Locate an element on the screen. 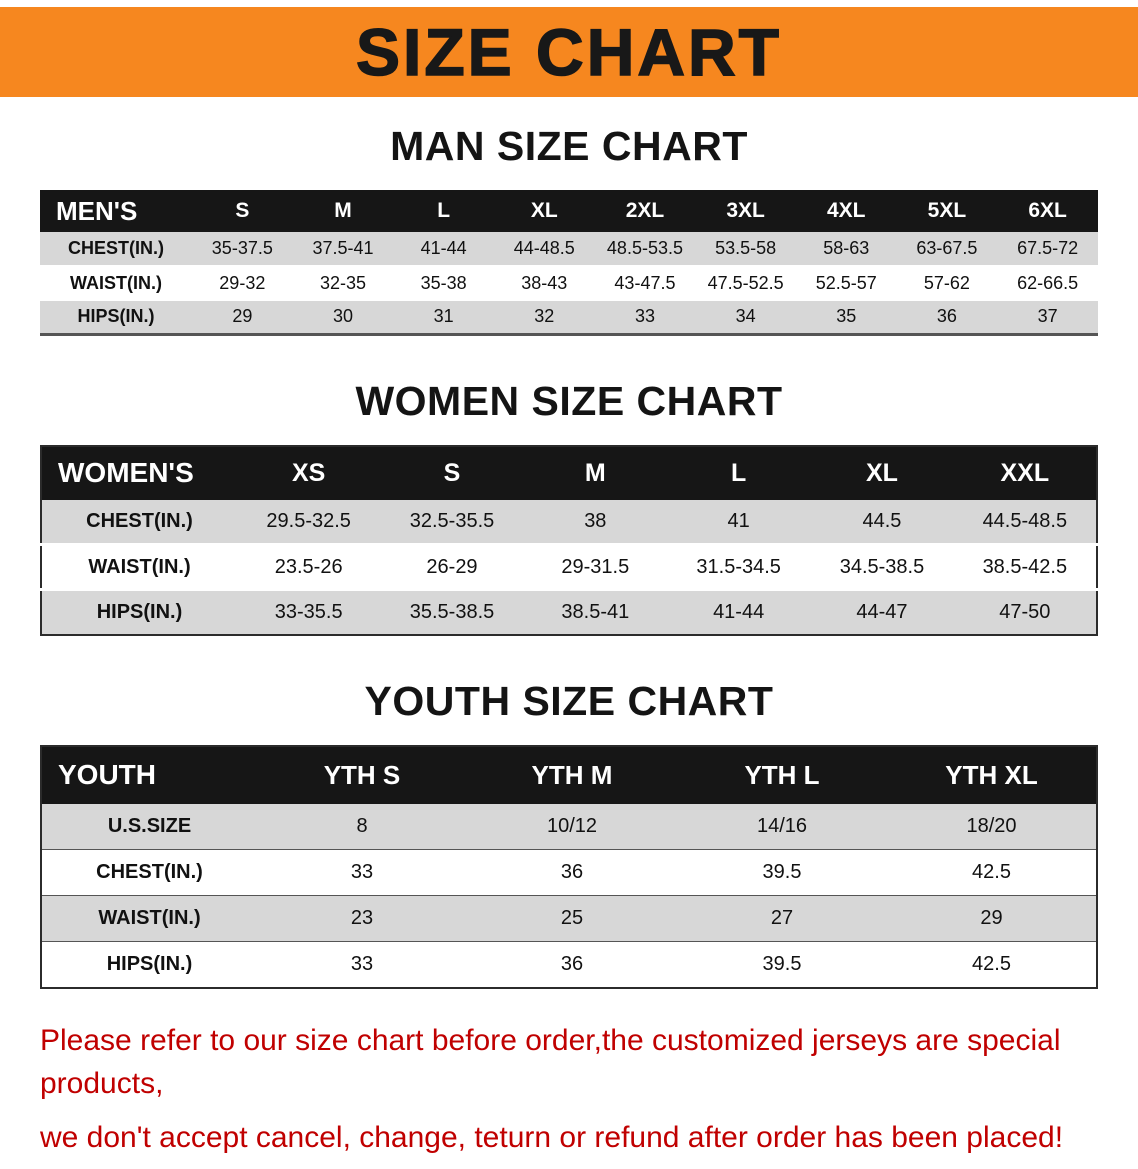 Image resolution: width=1138 pixels, height=1169 pixels. table-cell: 35-37.5 is located at coordinates (242, 248).